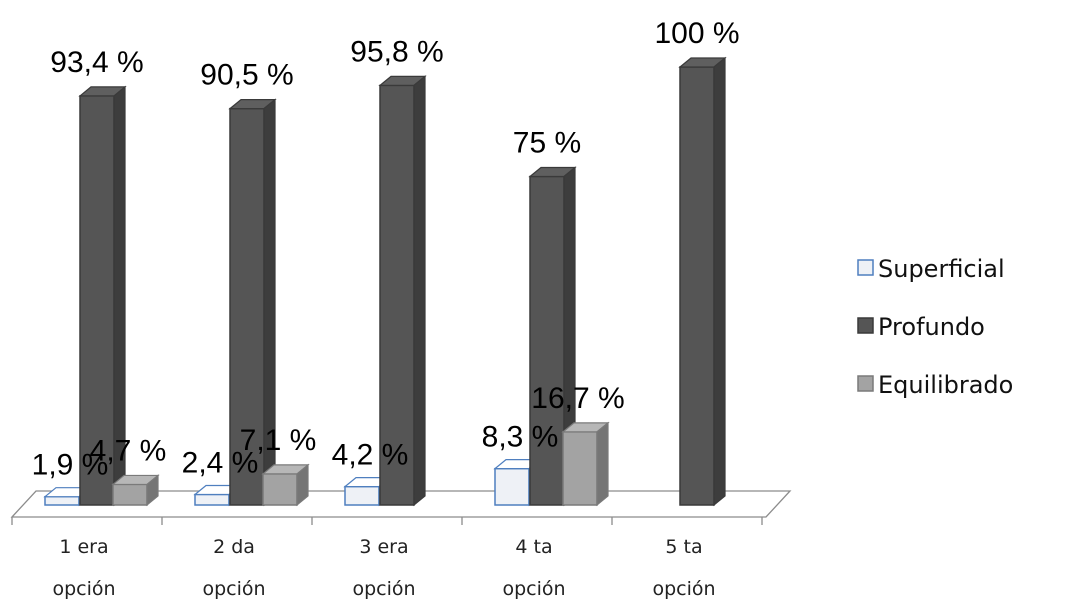  I want to click on legend-label-profundo: Profundo, so click(931, 327).